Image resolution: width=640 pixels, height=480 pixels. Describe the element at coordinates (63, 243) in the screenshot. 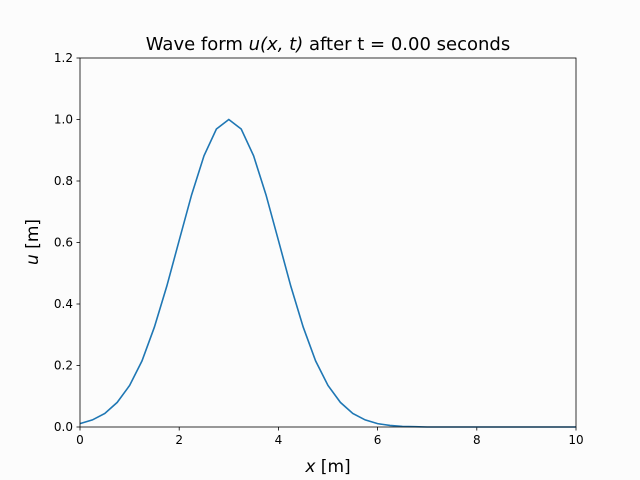

I see `y-tick-label: 0.6` at that location.